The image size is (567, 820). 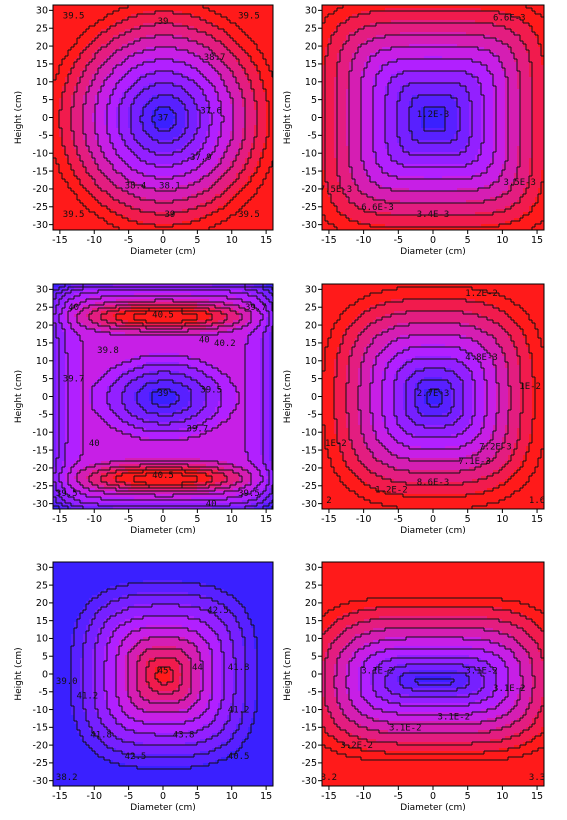 What do you see at coordinates (197, 668) in the screenshot?
I see `contour-label: 44` at bounding box center [197, 668].